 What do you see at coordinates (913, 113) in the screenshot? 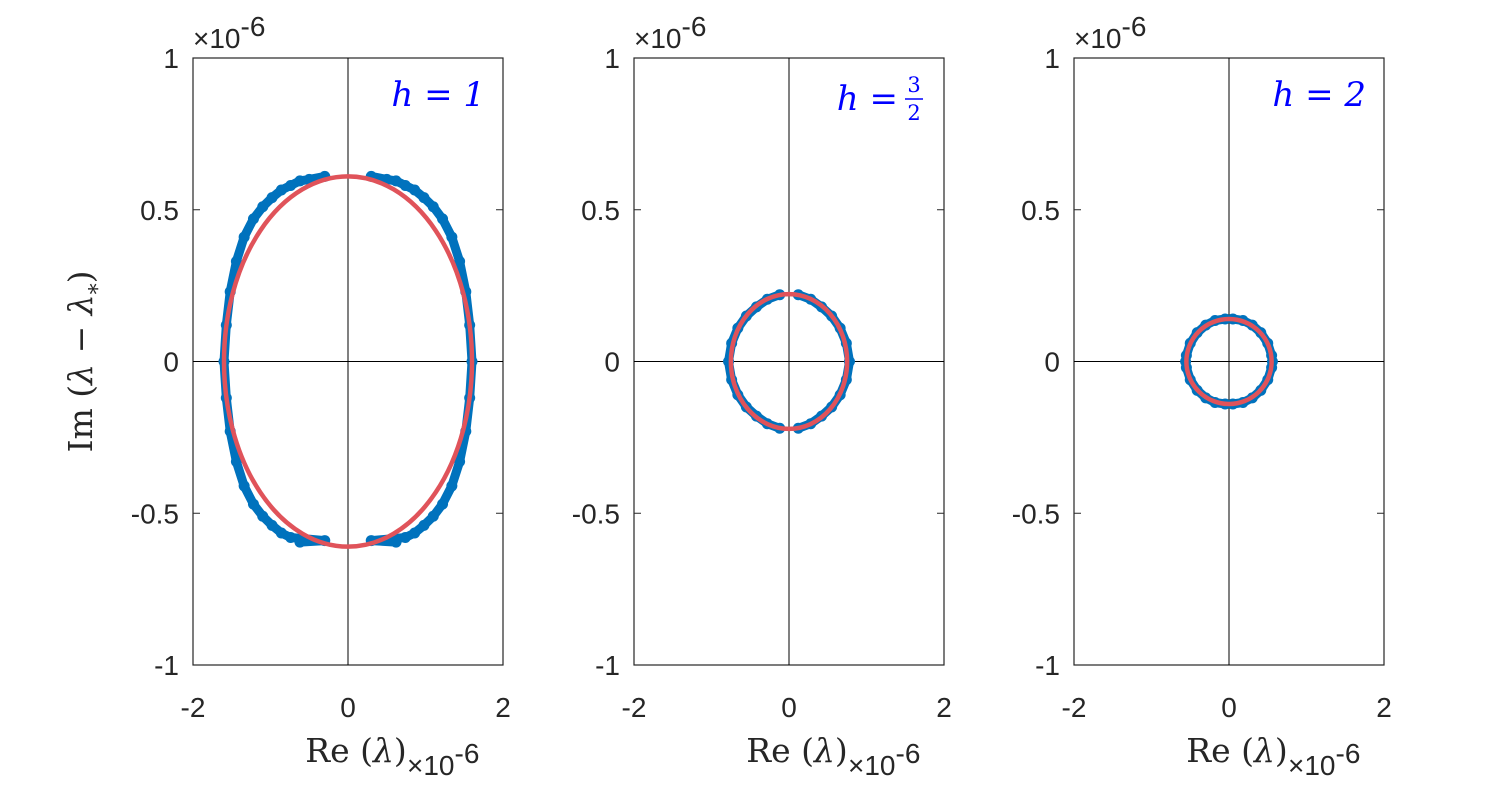
I see `annotation-denominator: 2` at bounding box center [913, 113].